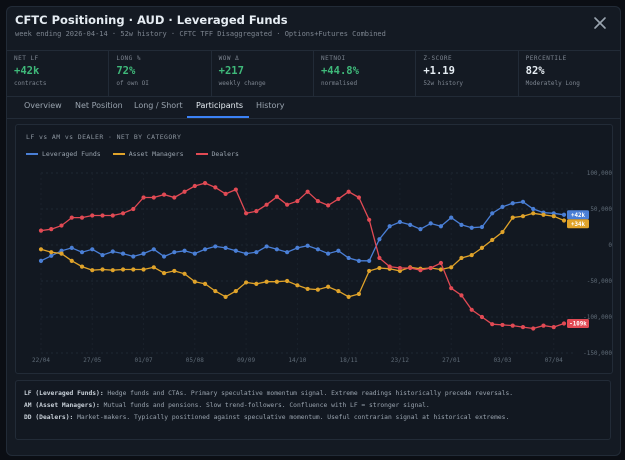 The width and height of the screenshot is (625, 460). What do you see at coordinates (535, 71) in the screenshot?
I see `stat-value: 82%` at bounding box center [535, 71].